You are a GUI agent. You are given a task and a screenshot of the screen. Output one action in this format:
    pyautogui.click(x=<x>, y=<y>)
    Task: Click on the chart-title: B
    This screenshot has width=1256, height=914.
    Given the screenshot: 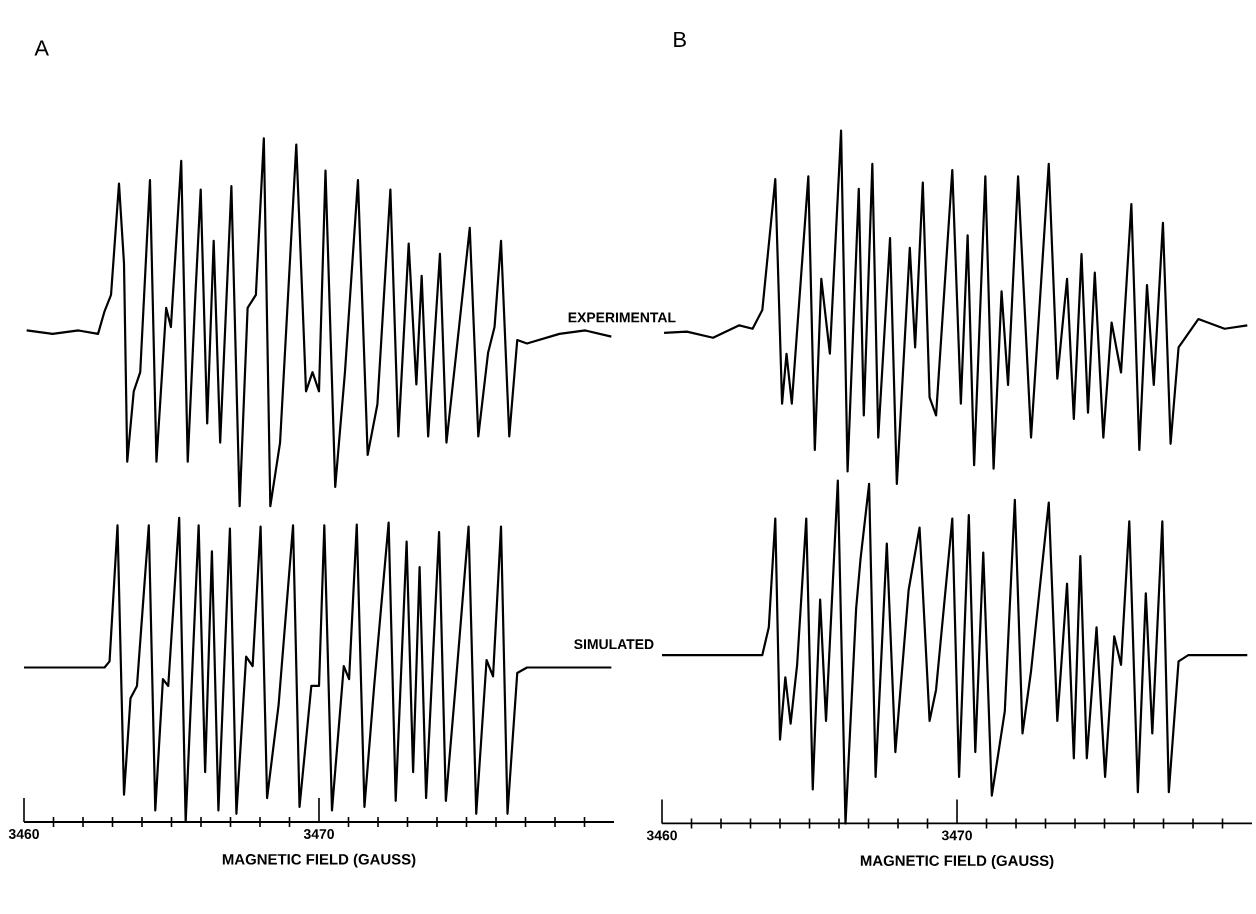 What is the action you would take?
    pyautogui.click(x=680, y=39)
    